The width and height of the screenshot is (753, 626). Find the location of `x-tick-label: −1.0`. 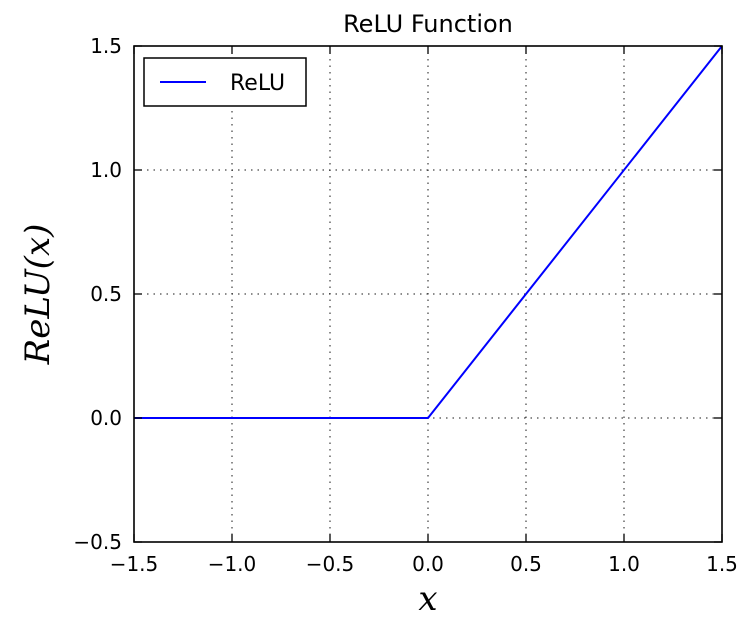

x-tick-label: −1.0 is located at coordinates (232, 564).